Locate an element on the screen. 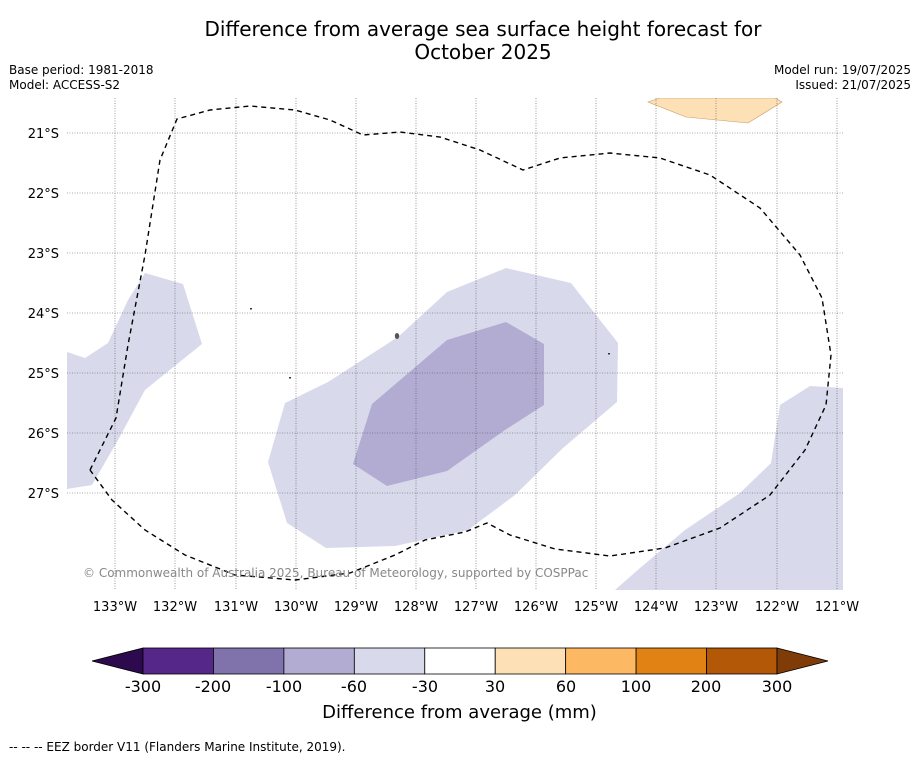  run-info: Model run: 19/07/2025 Issued: 21/07/2025 is located at coordinates (842, 78).